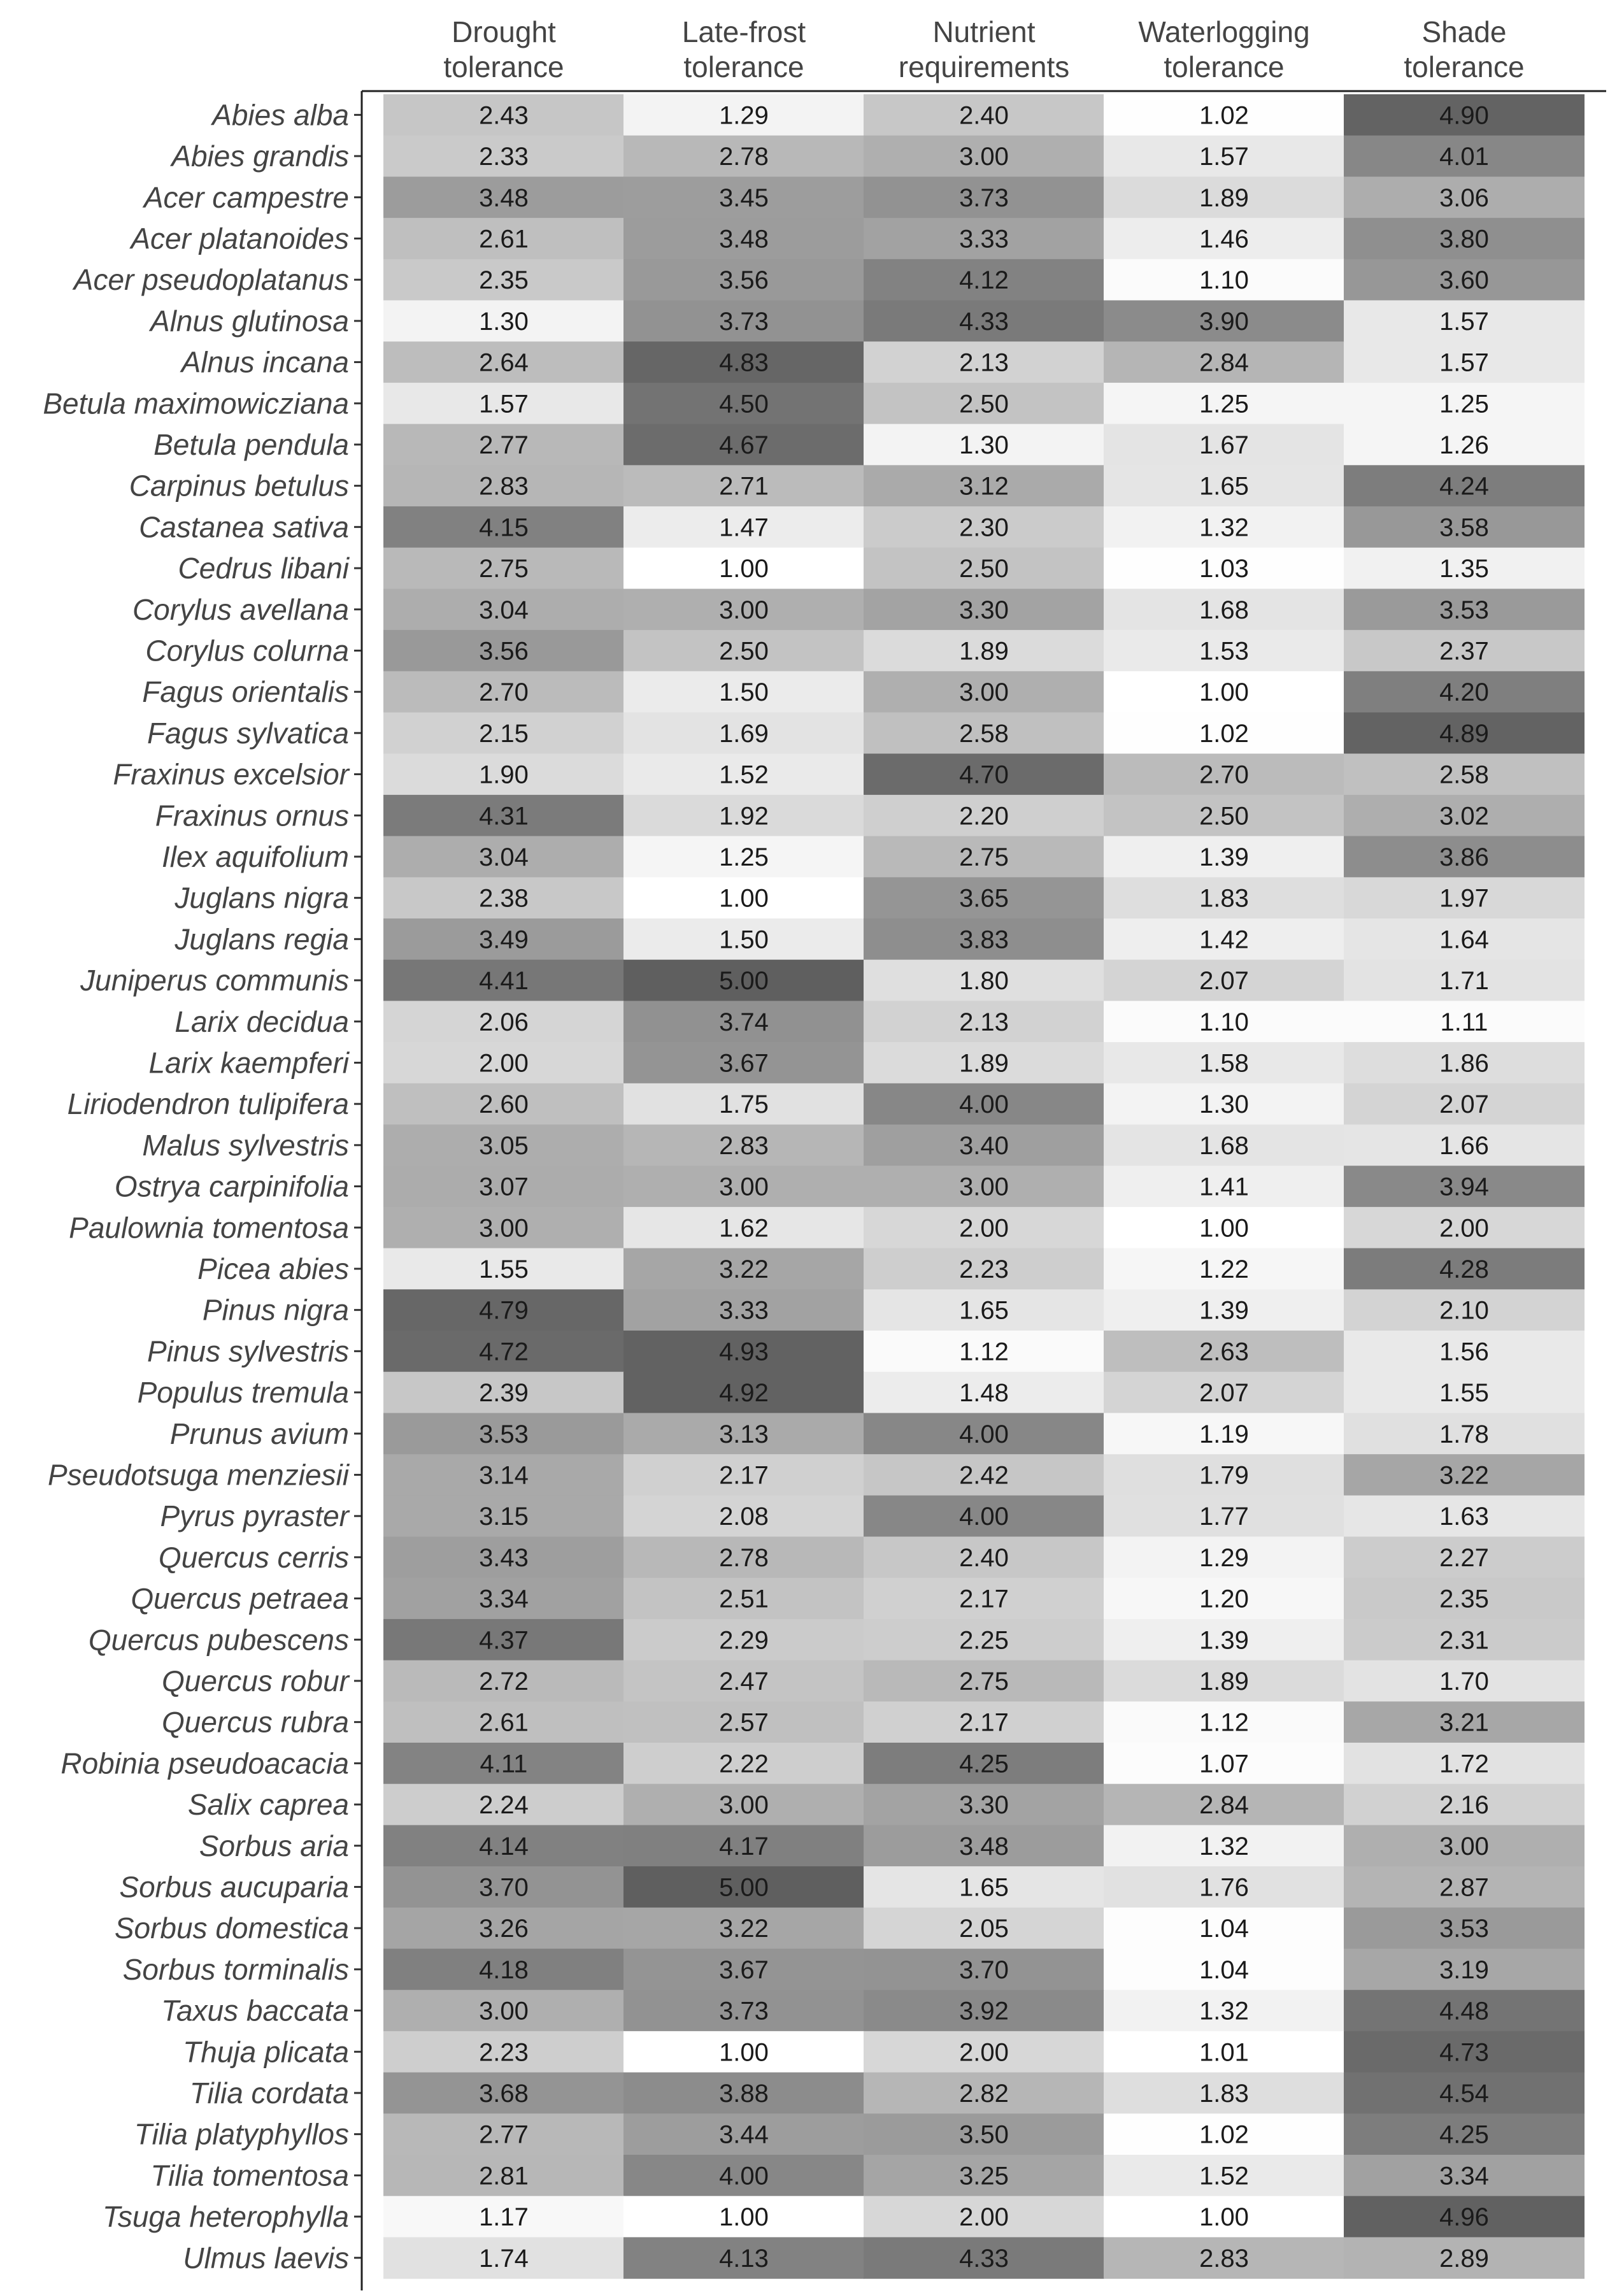  I want to click on row-label-fraxinus-excelsior: Fraxinus excelsior, so click(231, 774).